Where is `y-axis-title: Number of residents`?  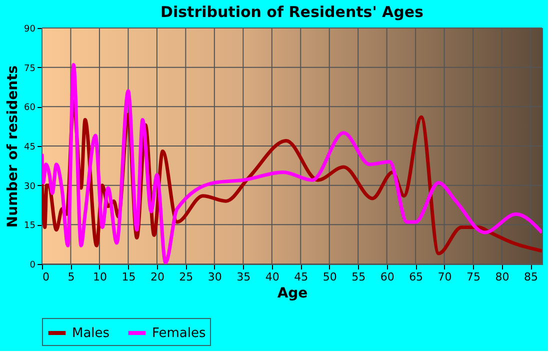 y-axis-title: Number of residents is located at coordinates (13, 146).